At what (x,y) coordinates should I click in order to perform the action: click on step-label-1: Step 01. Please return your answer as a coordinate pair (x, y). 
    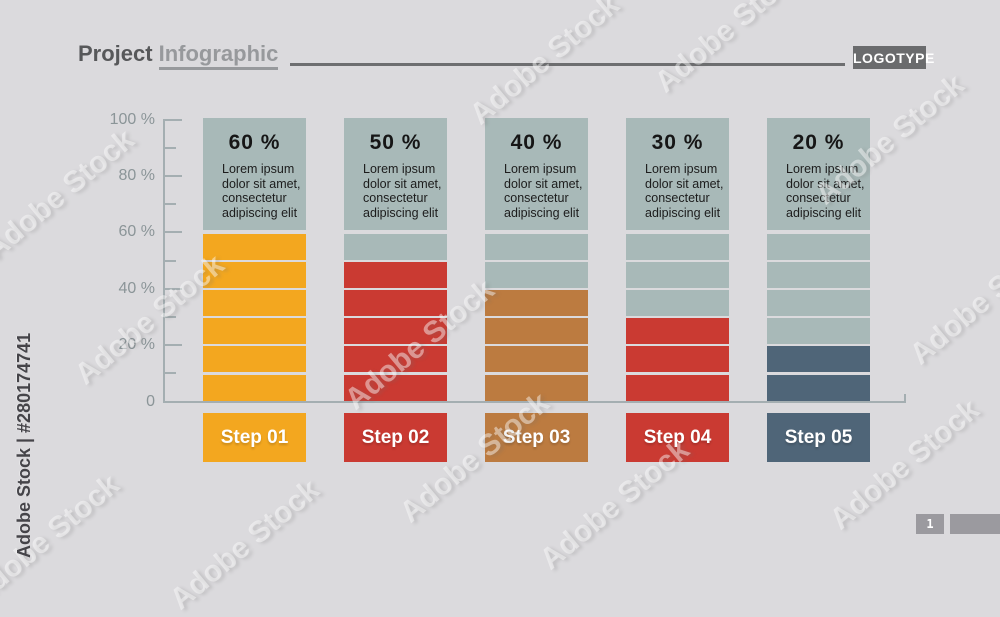
    Looking at the image, I should click on (254, 437).